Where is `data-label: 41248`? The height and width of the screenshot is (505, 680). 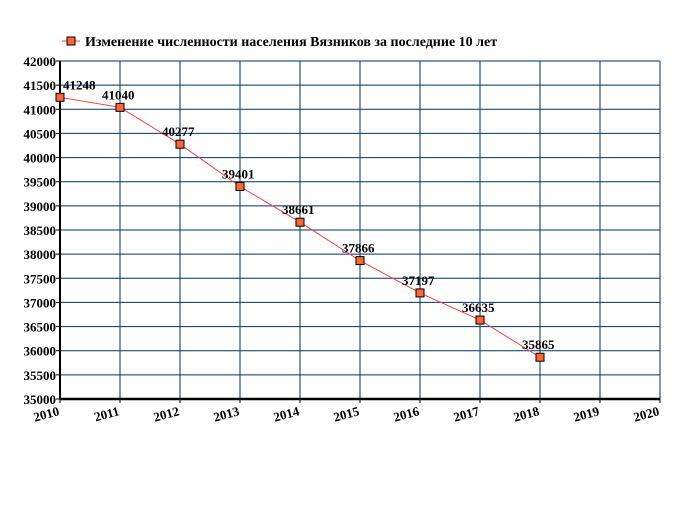 data-label: 41248 is located at coordinates (79, 84).